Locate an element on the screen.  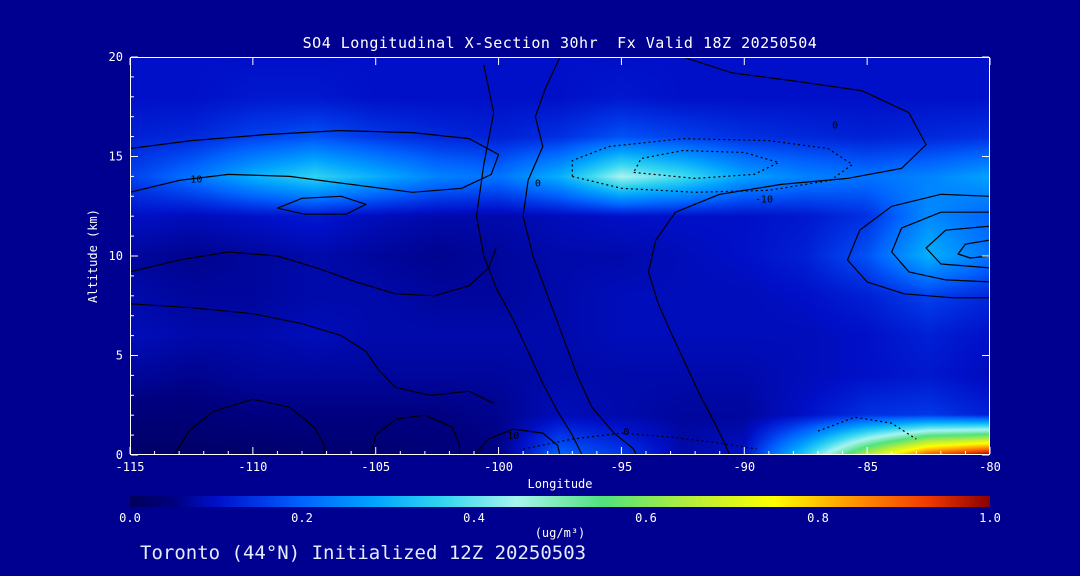
colorbar-tick-label: 0.4 is located at coordinates (474, 518).